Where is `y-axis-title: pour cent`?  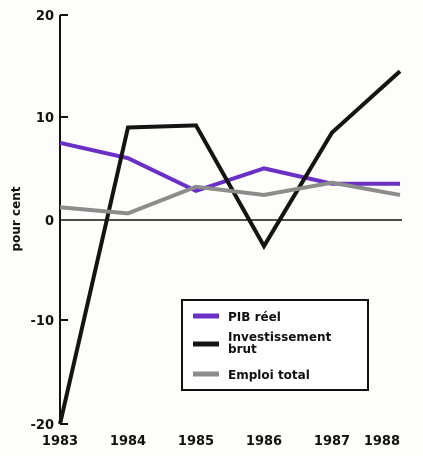 y-axis-title: pour cent is located at coordinates (16, 218).